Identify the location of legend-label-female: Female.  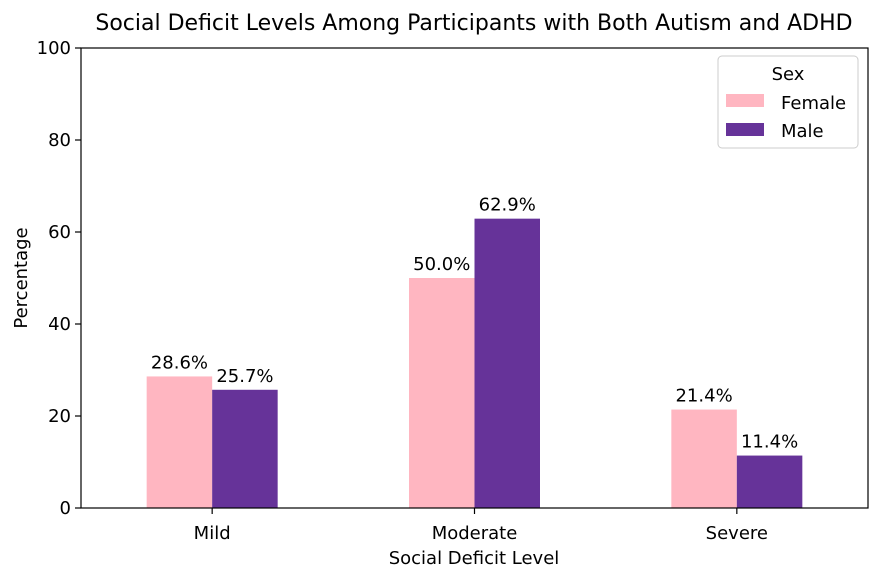
(813, 103).